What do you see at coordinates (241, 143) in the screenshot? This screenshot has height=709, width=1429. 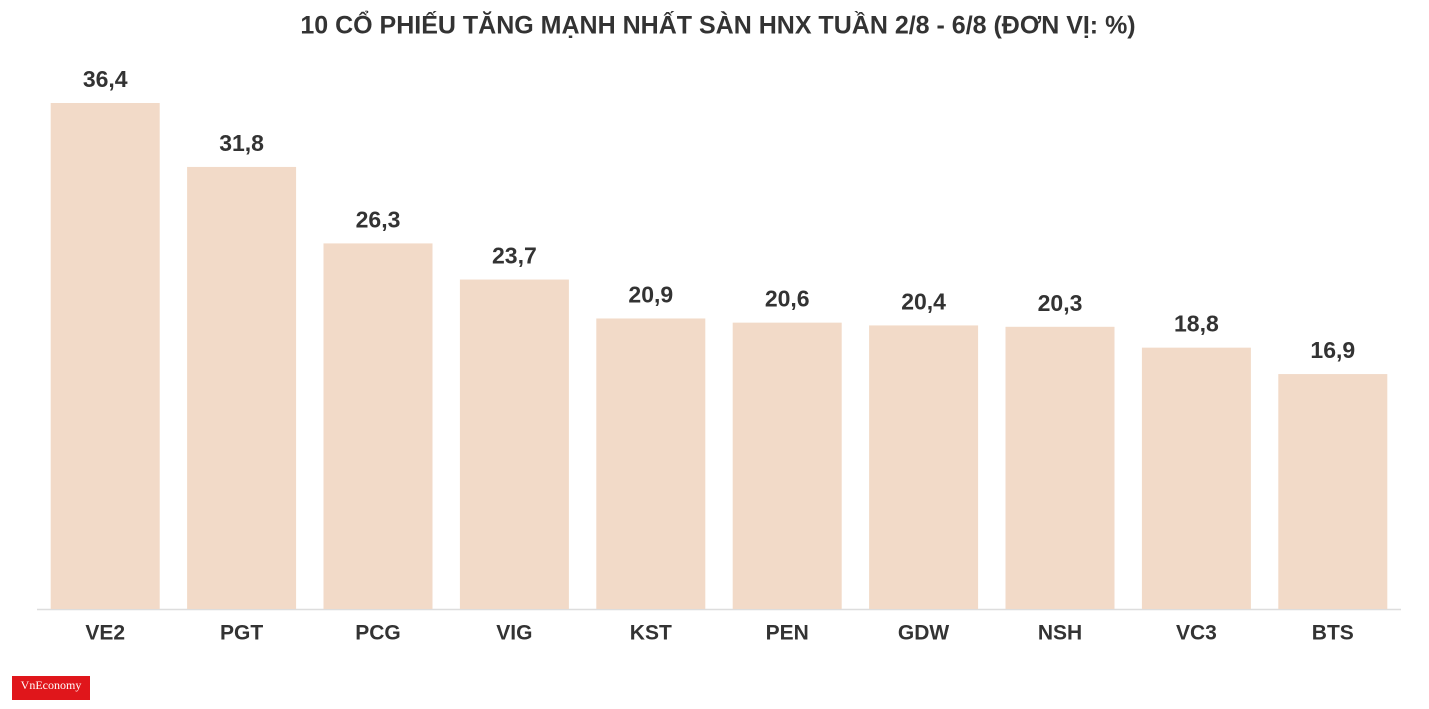 I see `value-label: 31,8` at bounding box center [241, 143].